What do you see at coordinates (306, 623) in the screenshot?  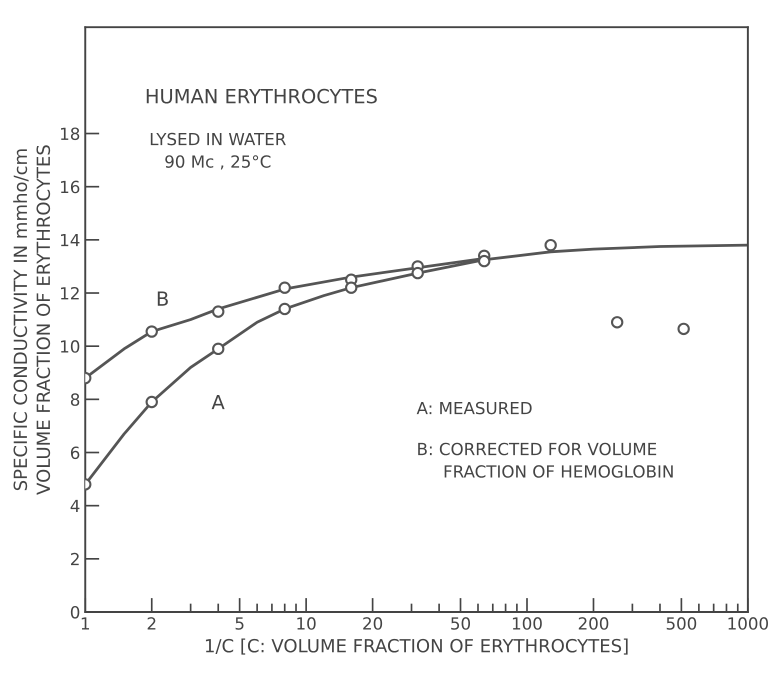 I see `x-tick-label: 10` at bounding box center [306, 623].